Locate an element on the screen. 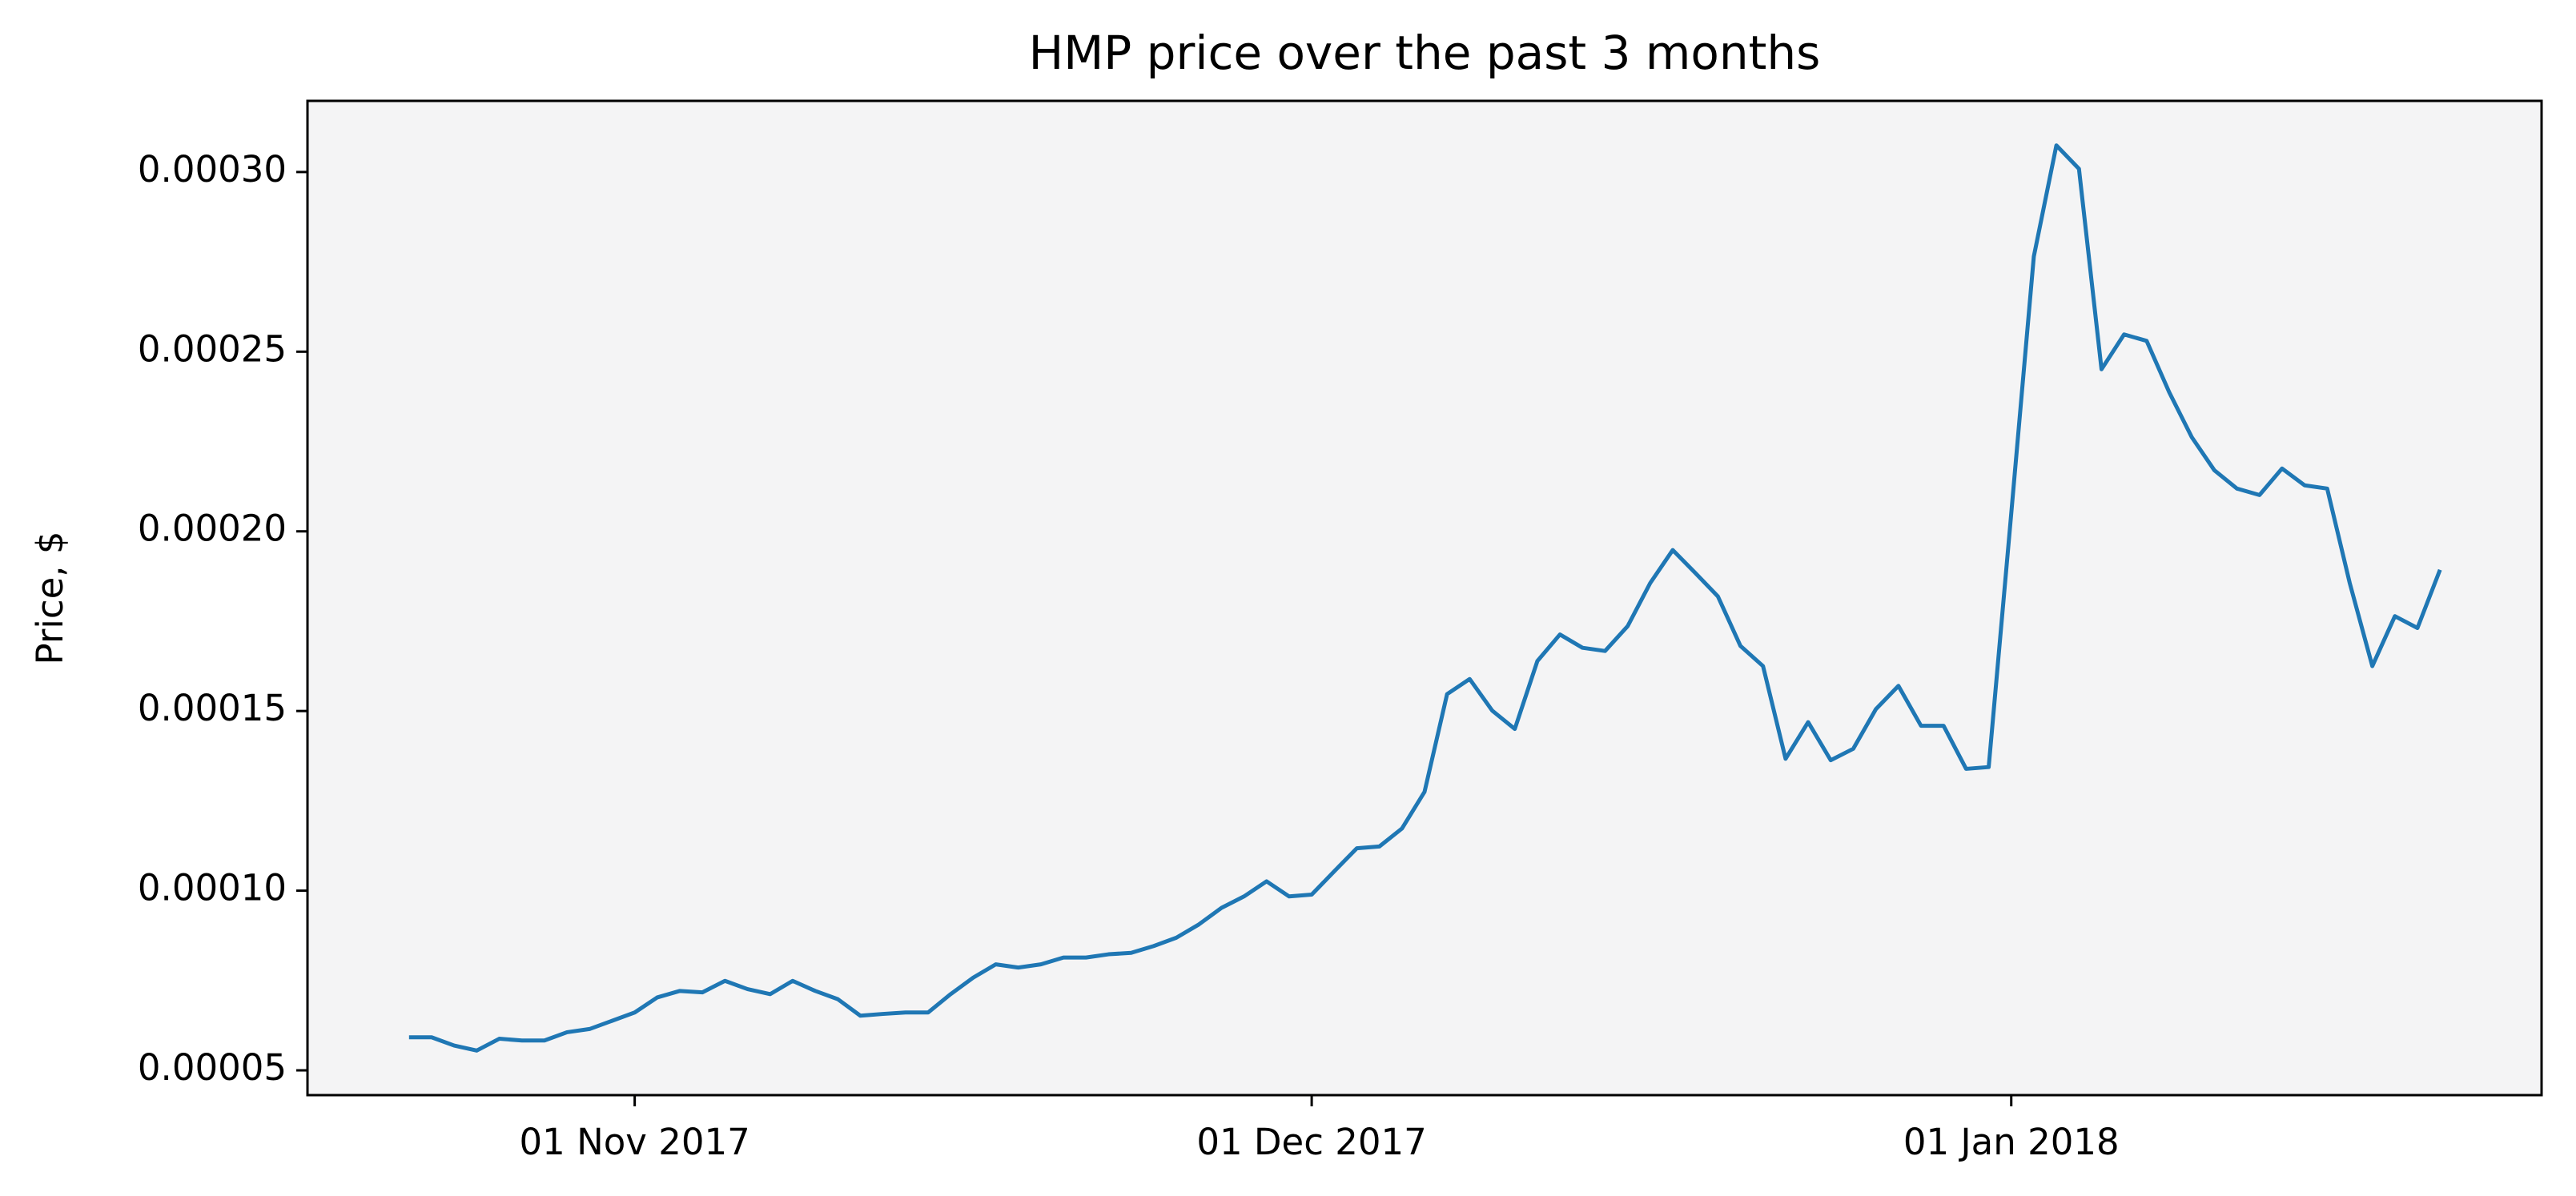  x-tick-label: 01 Jan 2018 is located at coordinates (2011, 1142).